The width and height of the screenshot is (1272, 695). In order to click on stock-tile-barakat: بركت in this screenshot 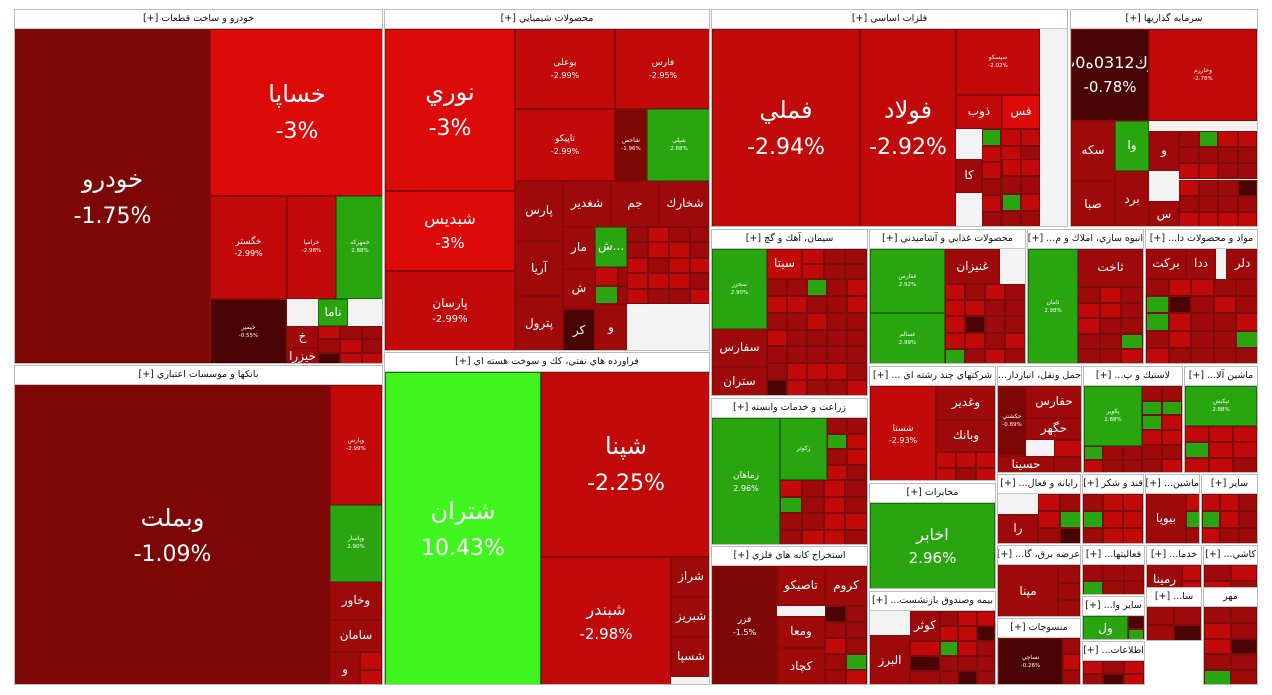, I will do `click(1166, 264)`.